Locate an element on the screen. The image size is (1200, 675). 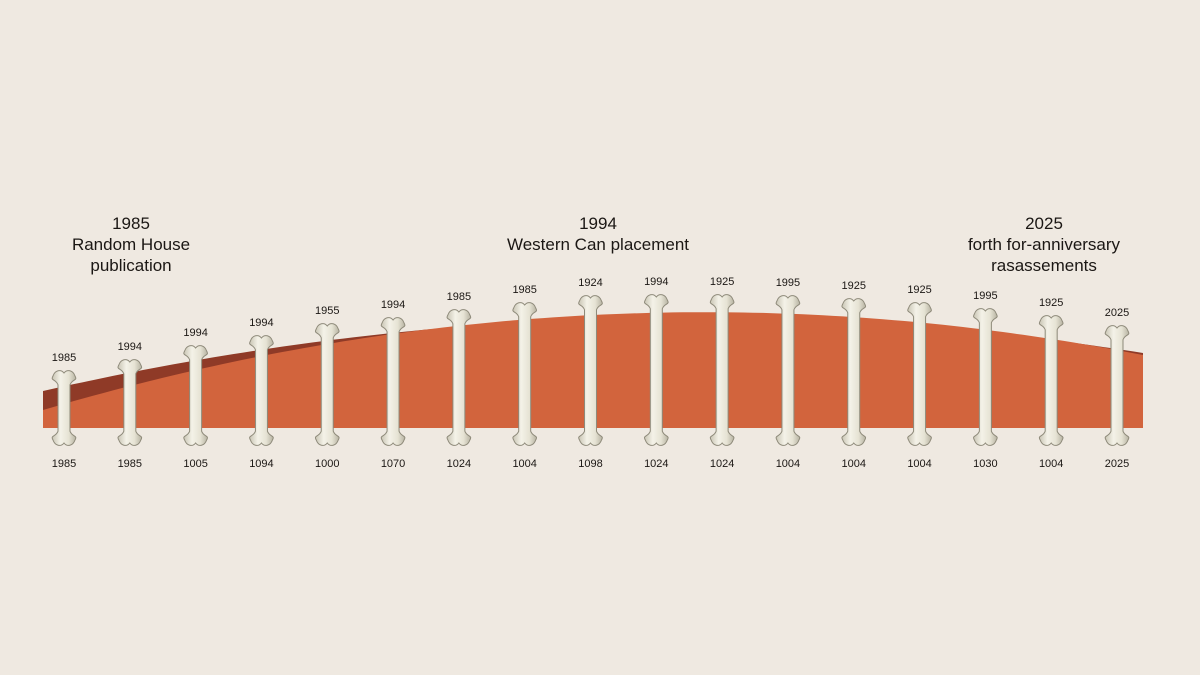
bone-marker: 1994 1985 is located at coordinates (130, 405).